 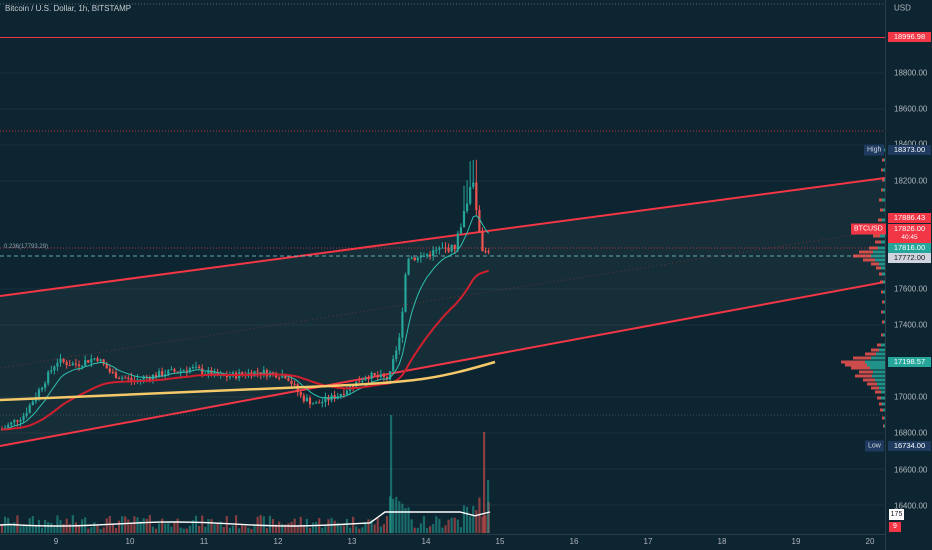 I want to click on last-price-tag: 17826.00, so click(x=909, y=229).